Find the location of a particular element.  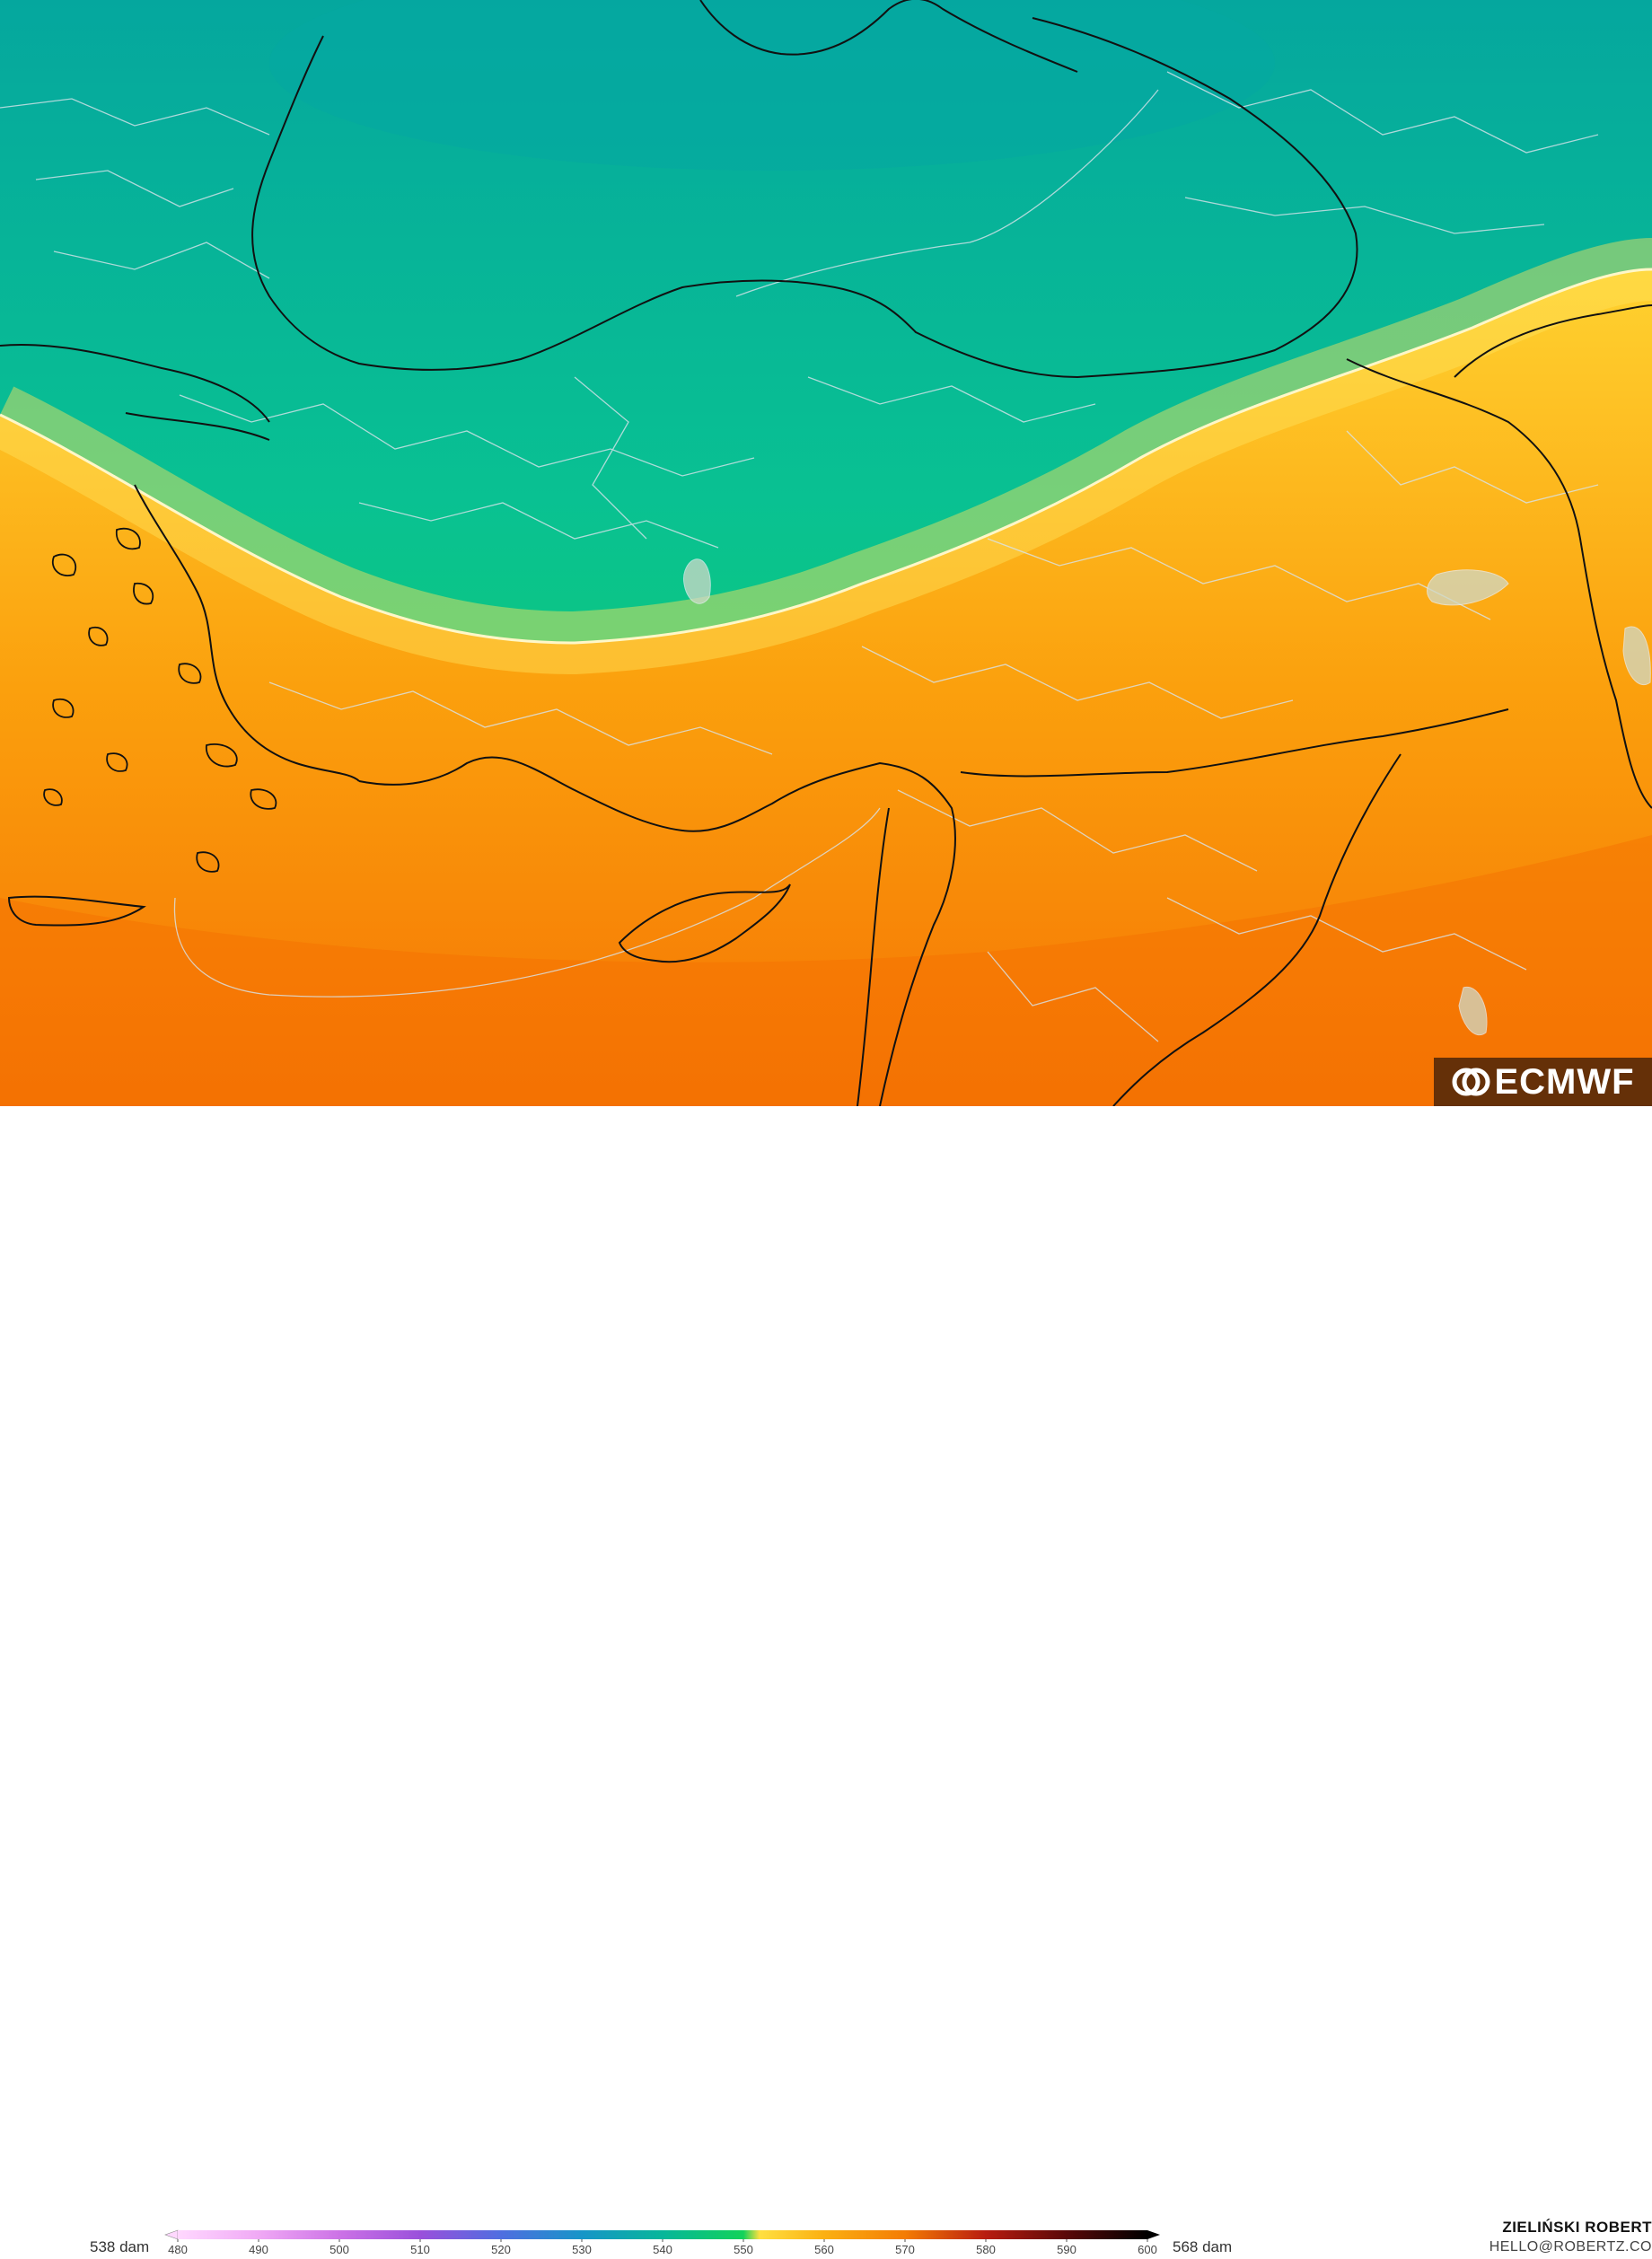

aegean-islands is located at coordinates (160, 700).